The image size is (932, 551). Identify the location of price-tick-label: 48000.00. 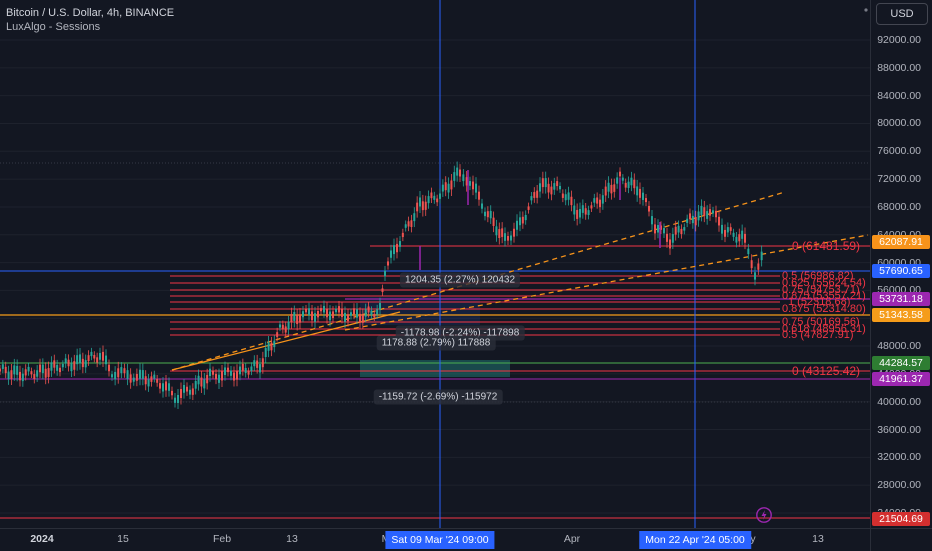
(899, 346).